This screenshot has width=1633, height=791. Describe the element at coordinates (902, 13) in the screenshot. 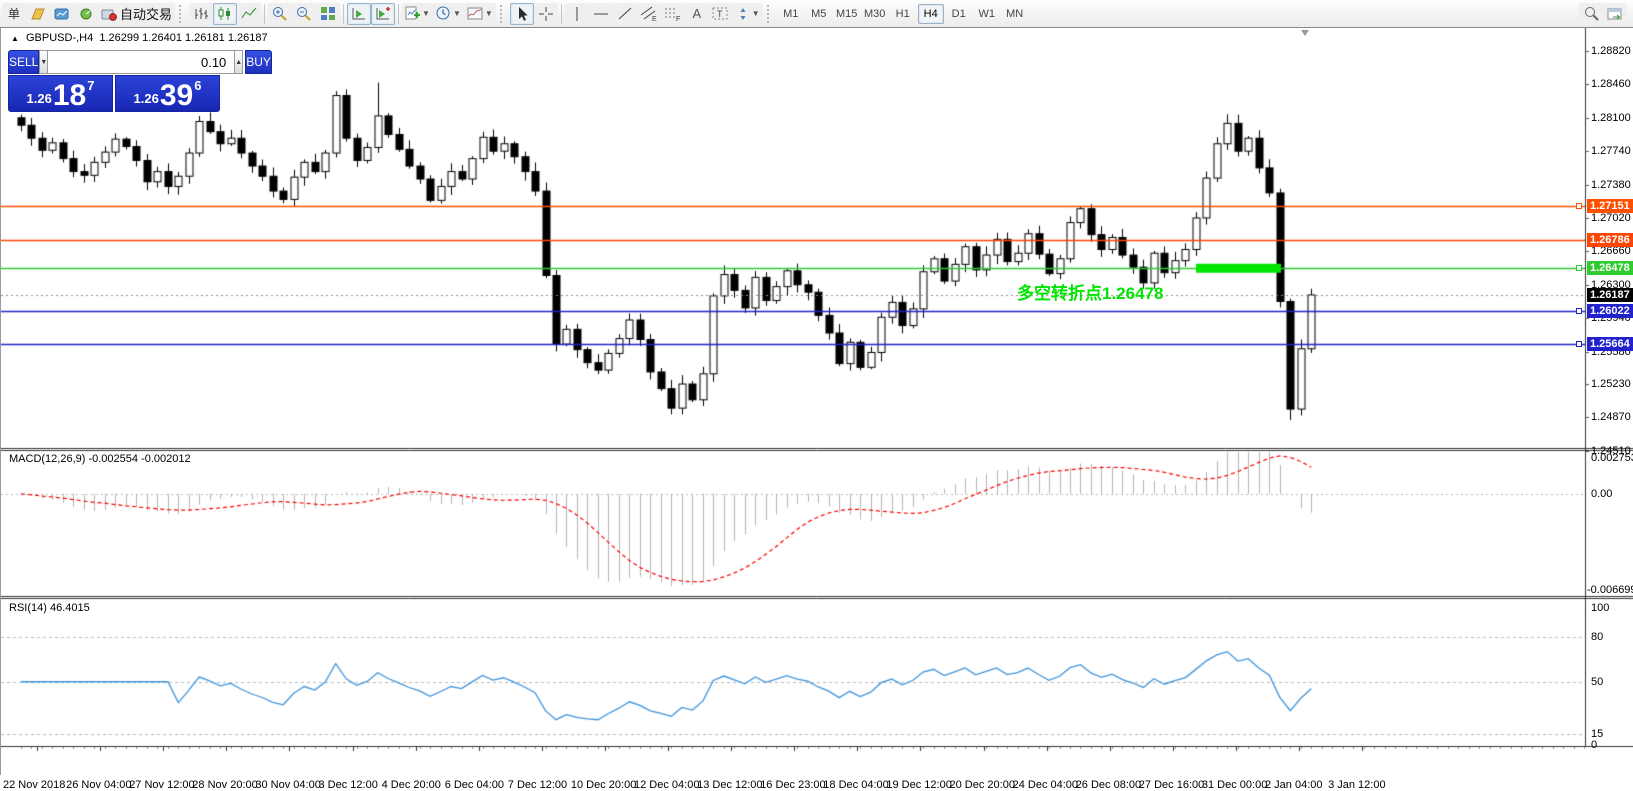

I see `timeframe-h1: H1` at that location.